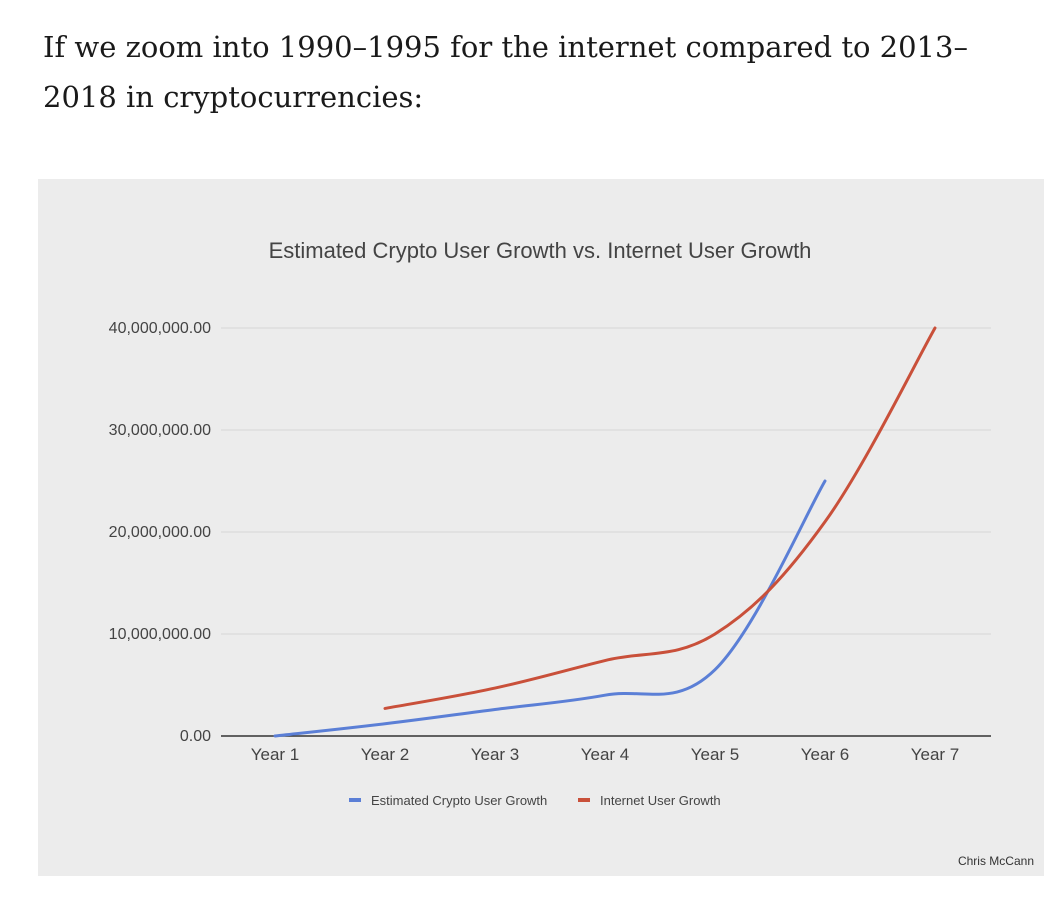 The width and height of the screenshot is (1064, 900). I want to click on x-tick-label: Year 4, so click(605, 754).